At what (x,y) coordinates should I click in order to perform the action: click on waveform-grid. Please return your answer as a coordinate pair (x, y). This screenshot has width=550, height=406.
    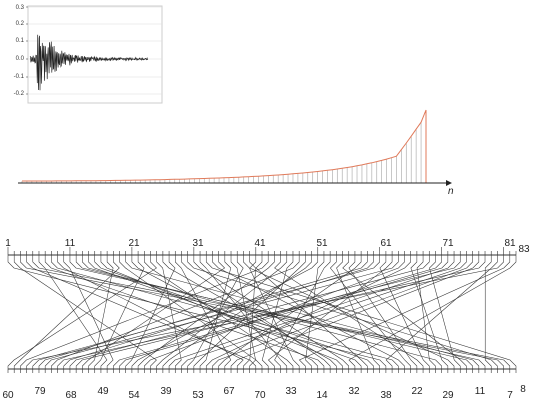
    Looking at the image, I should click on (94, 50).